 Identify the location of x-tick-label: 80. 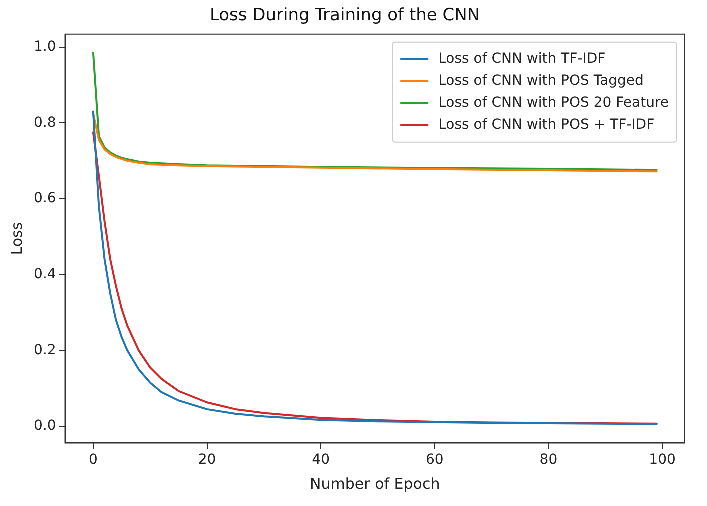
(549, 460).